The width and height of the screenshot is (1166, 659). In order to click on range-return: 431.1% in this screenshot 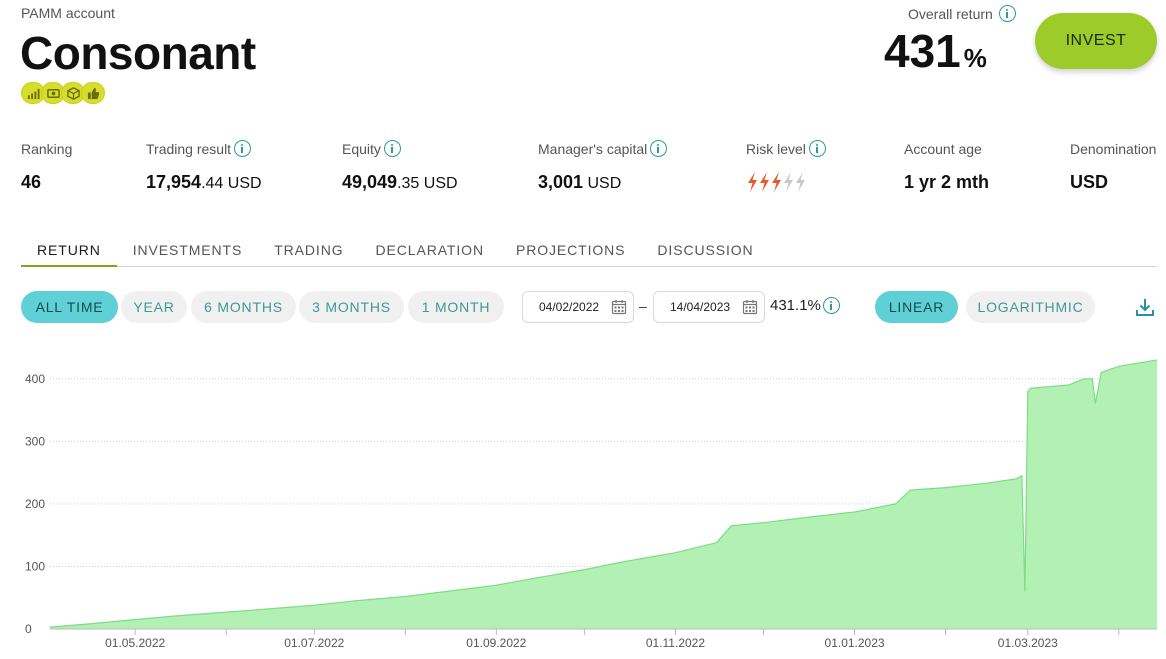, I will do `click(805, 305)`.